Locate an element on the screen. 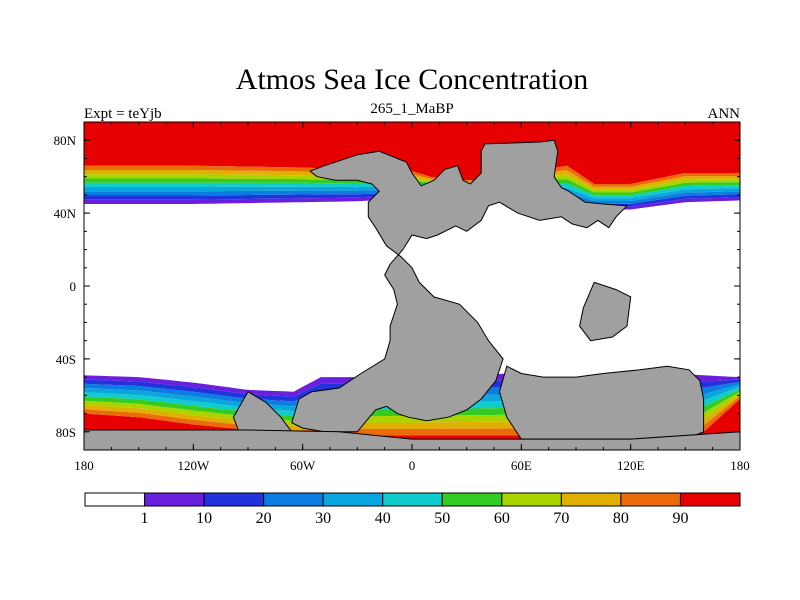  colorbar-label: 40 is located at coordinates (383, 518).